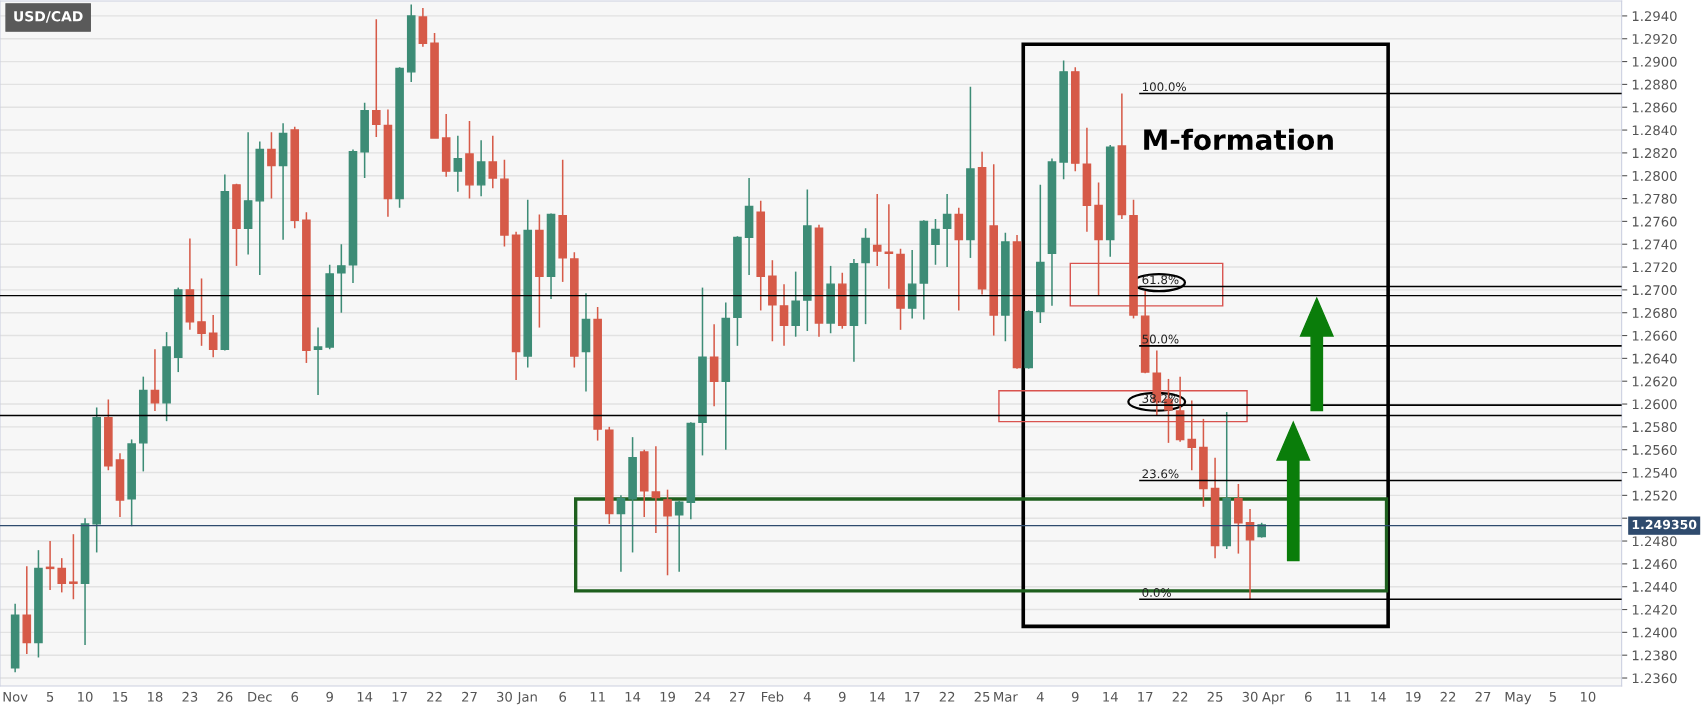 The image size is (1707, 712). I want to click on y-tick-label: 1.2860, so click(1654, 107).